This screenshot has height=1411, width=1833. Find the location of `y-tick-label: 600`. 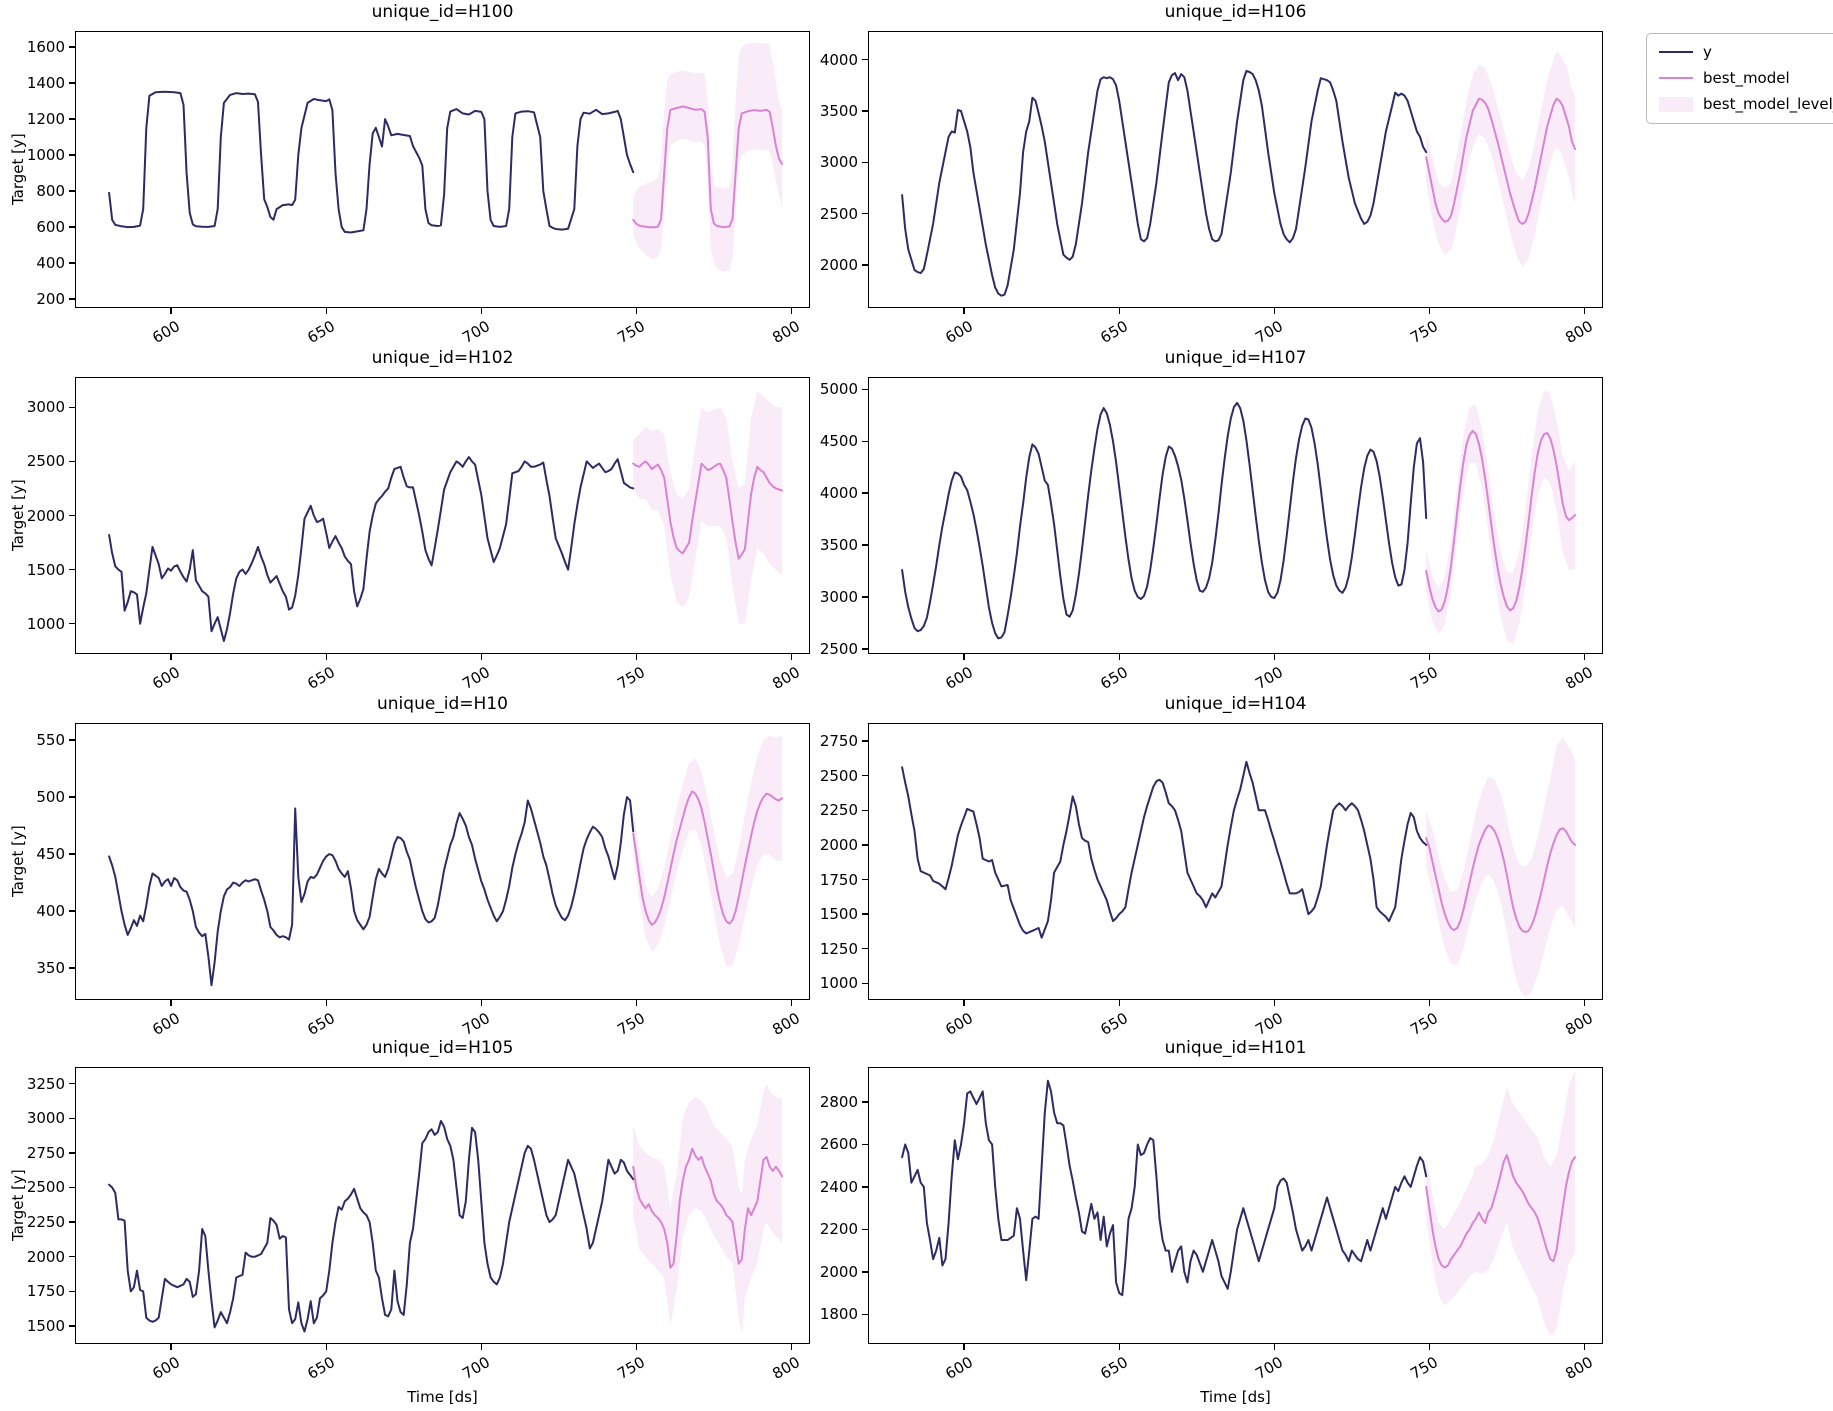

y-tick-label: 600 is located at coordinates (50, 227).